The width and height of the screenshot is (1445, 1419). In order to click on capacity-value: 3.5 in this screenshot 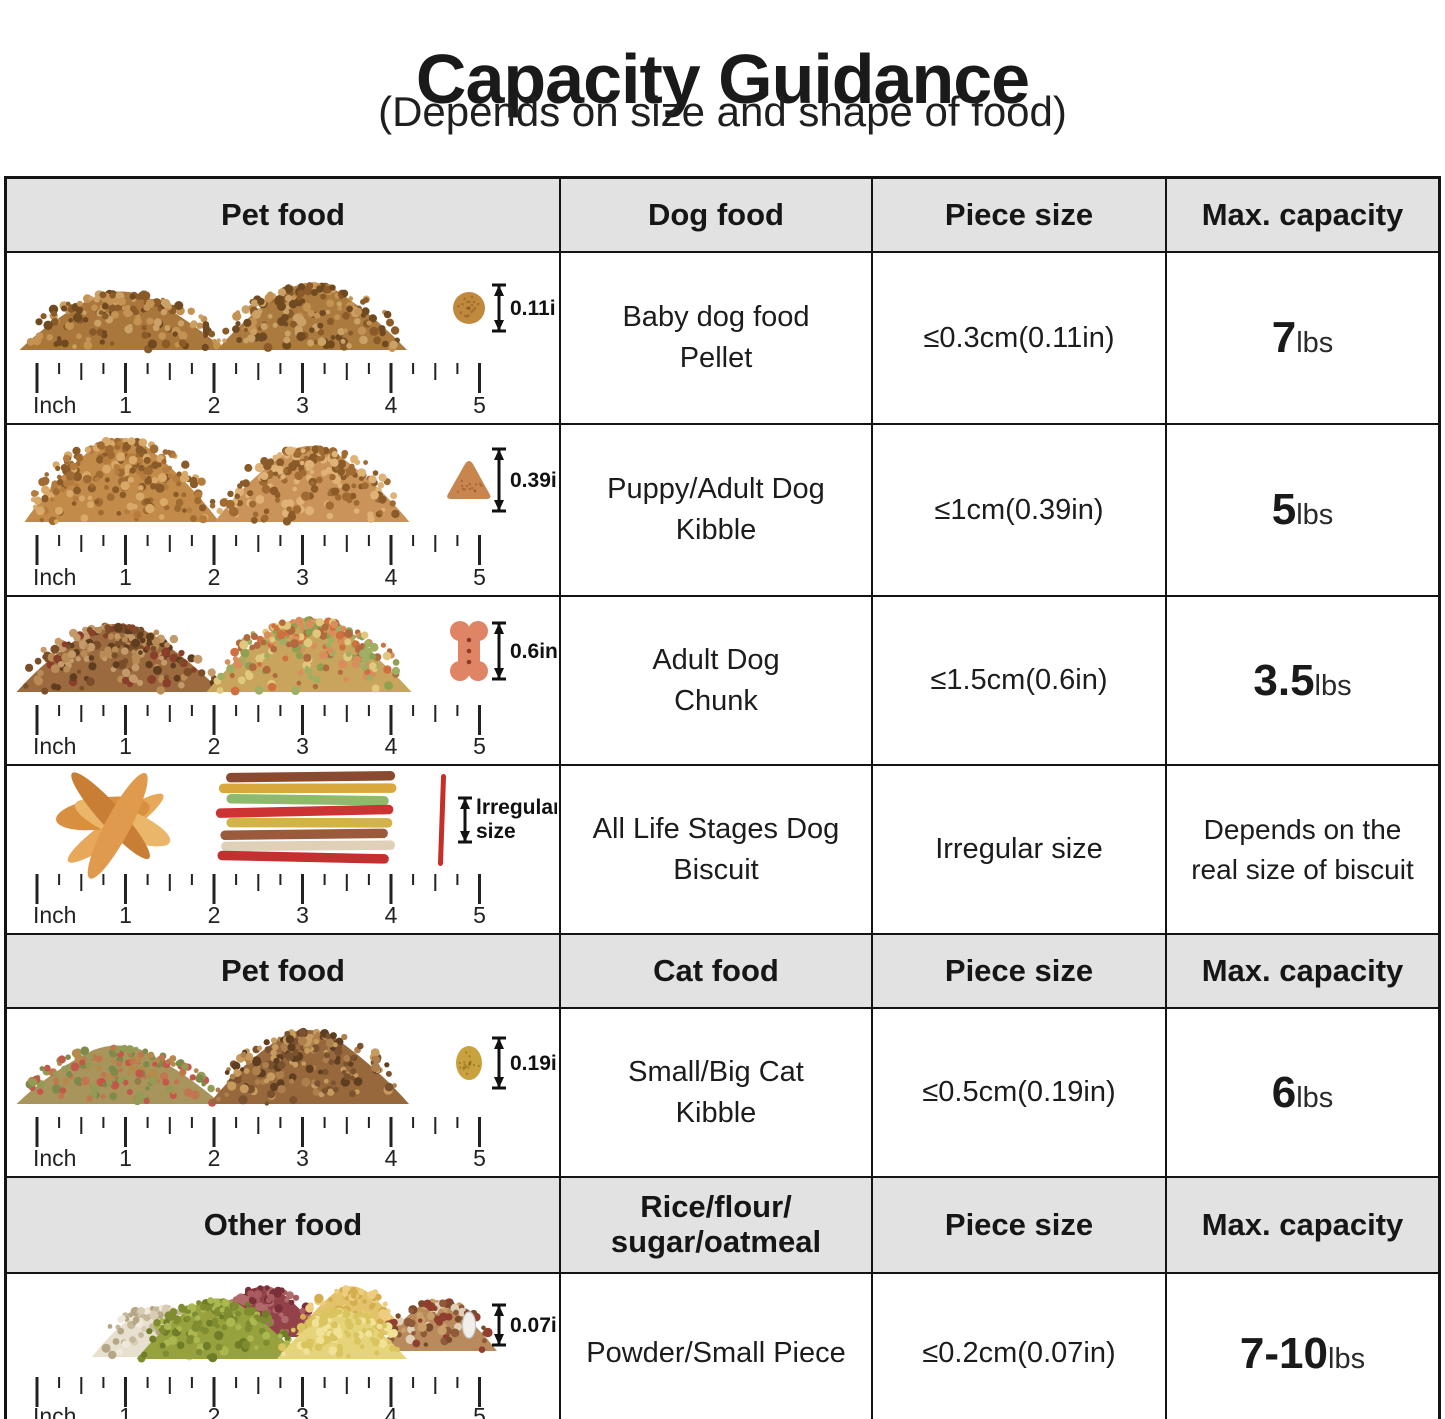, I will do `click(1284, 680)`.